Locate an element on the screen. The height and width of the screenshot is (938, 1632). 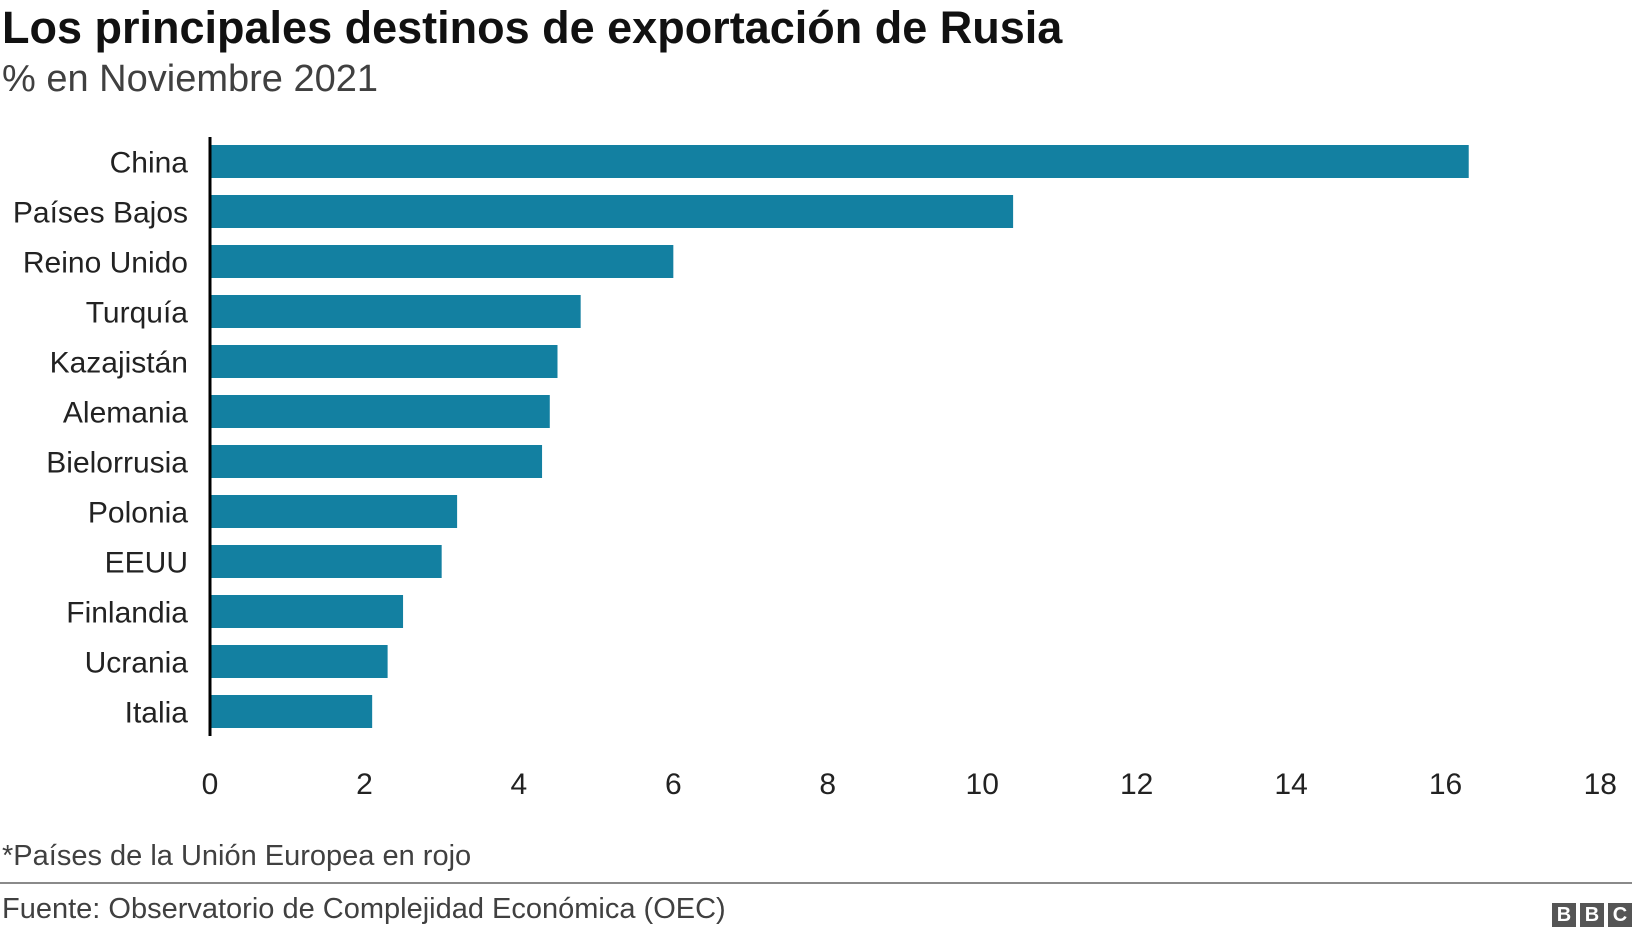
category-label: Reino Unido is located at coordinates (105, 263).